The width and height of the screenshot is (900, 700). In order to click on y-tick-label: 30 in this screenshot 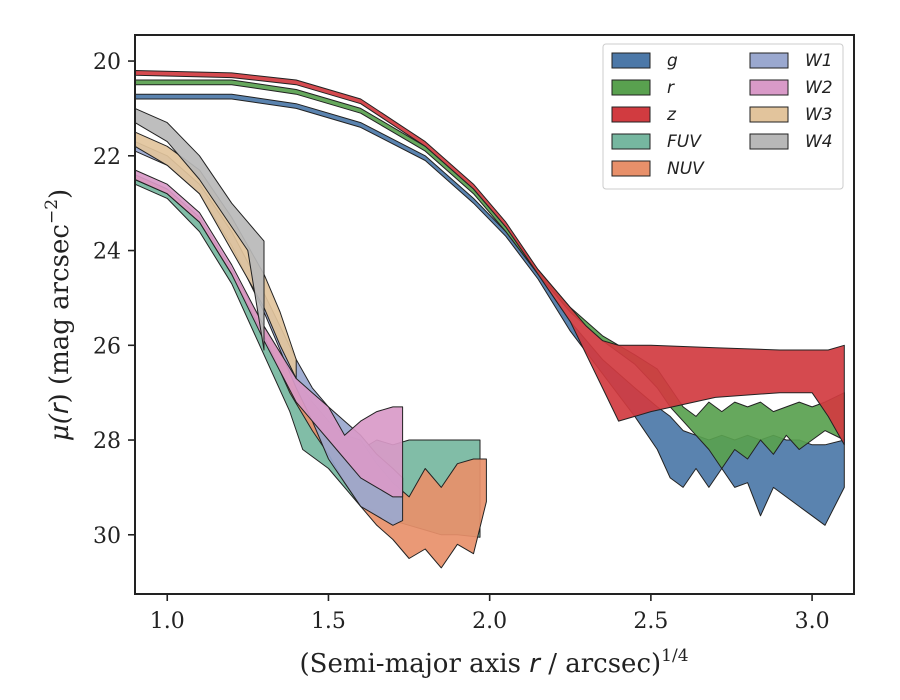, I will do `click(107, 536)`.